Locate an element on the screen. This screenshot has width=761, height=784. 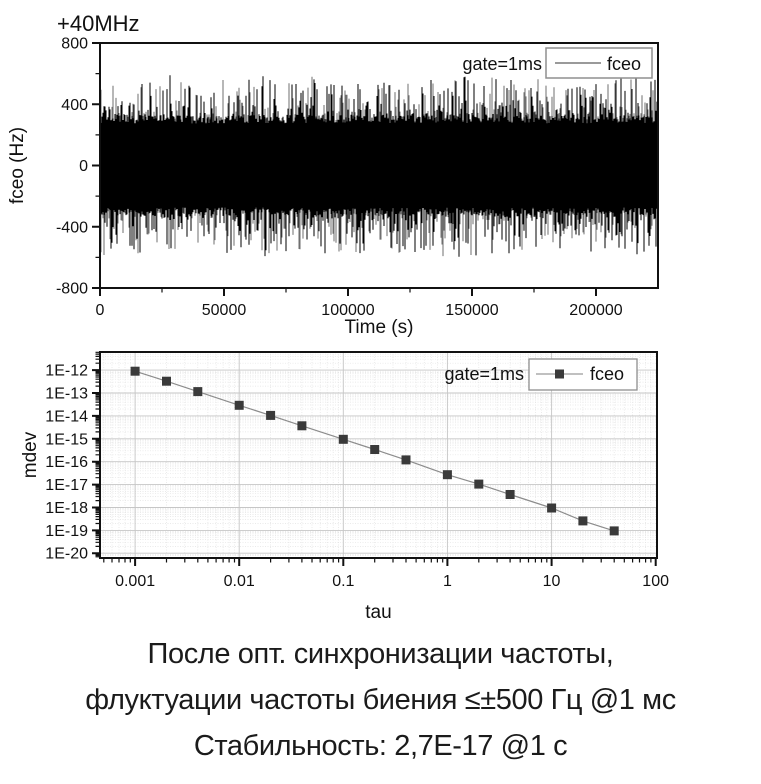
bottom-y-tick-label: 1E-20 is located at coordinates (66, 554).